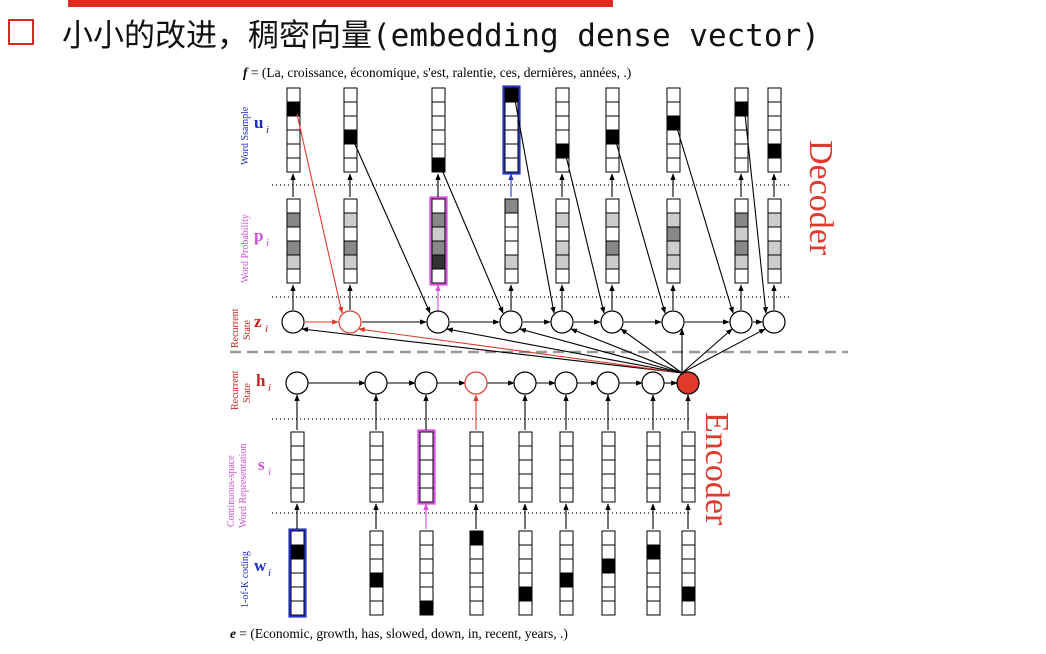 This screenshot has height=654, width=1046. What do you see at coordinates (250, 390) in the screenshot?
I see `row-label-h: Recurrent State h i` at bounding box center [250, 390].